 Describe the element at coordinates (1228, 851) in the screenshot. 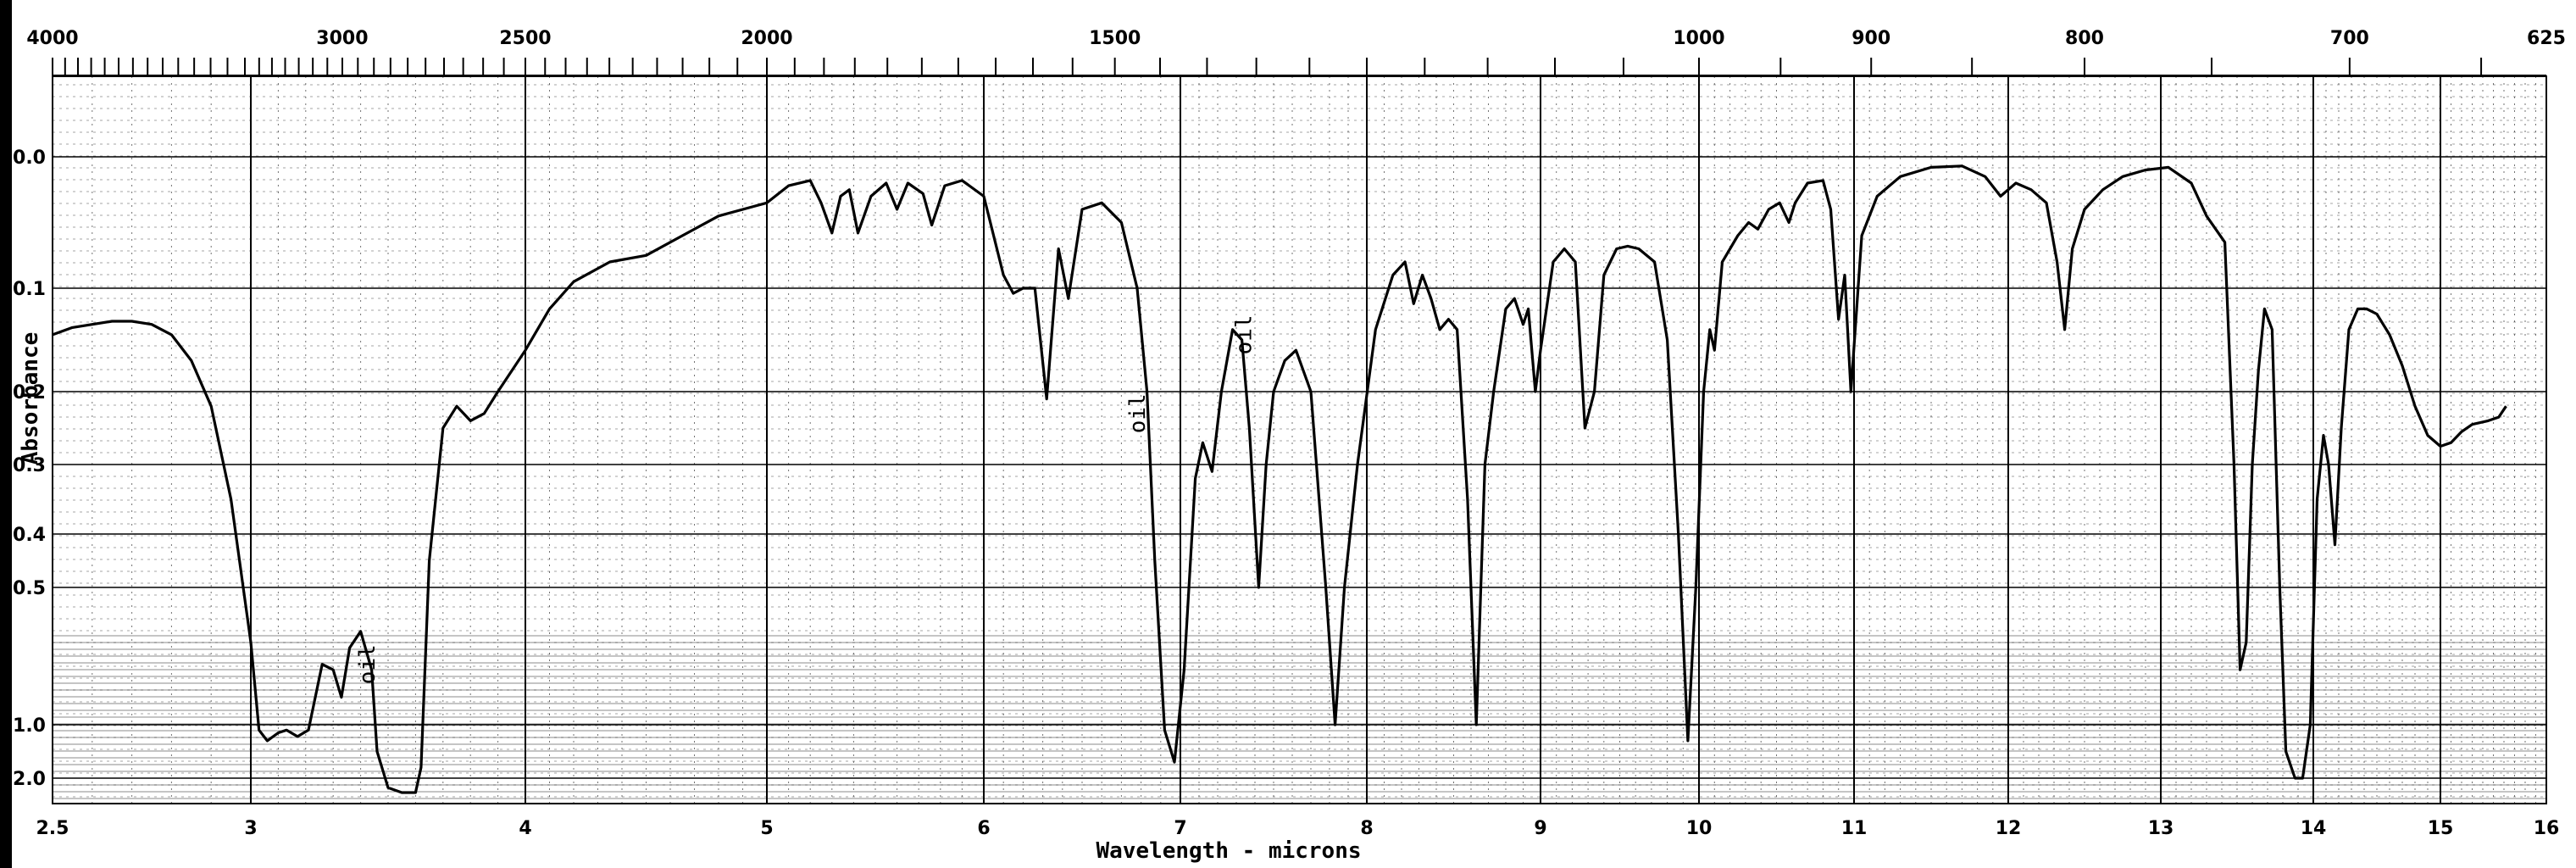

I see `x-axis-title: Wavelength - microns` at that location.